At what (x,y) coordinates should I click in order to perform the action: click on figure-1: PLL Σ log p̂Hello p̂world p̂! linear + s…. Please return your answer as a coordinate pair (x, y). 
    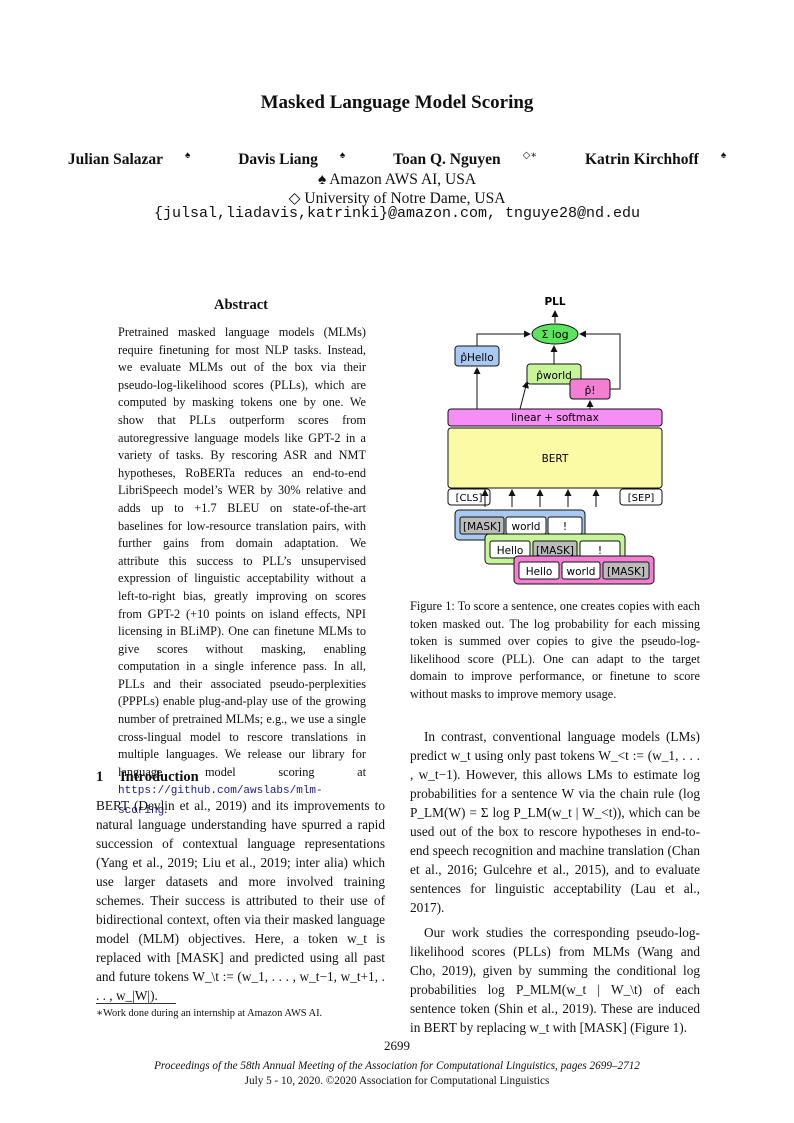
    Looking at the image, I should click on (555, 440).